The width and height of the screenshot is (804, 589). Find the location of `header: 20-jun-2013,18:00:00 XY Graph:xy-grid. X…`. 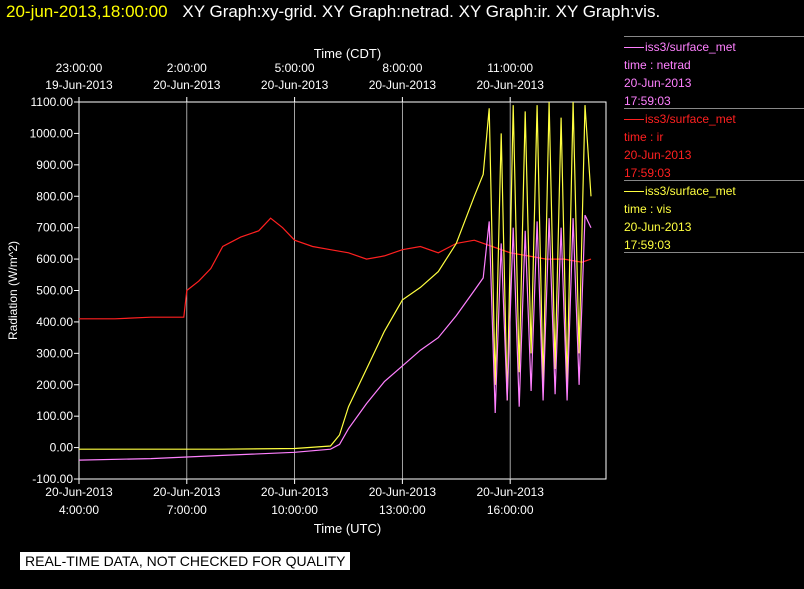

header: 20-jun-2013,18:00:00 XY Graph:xy-grid. X… is located at coordinates (333, 12).